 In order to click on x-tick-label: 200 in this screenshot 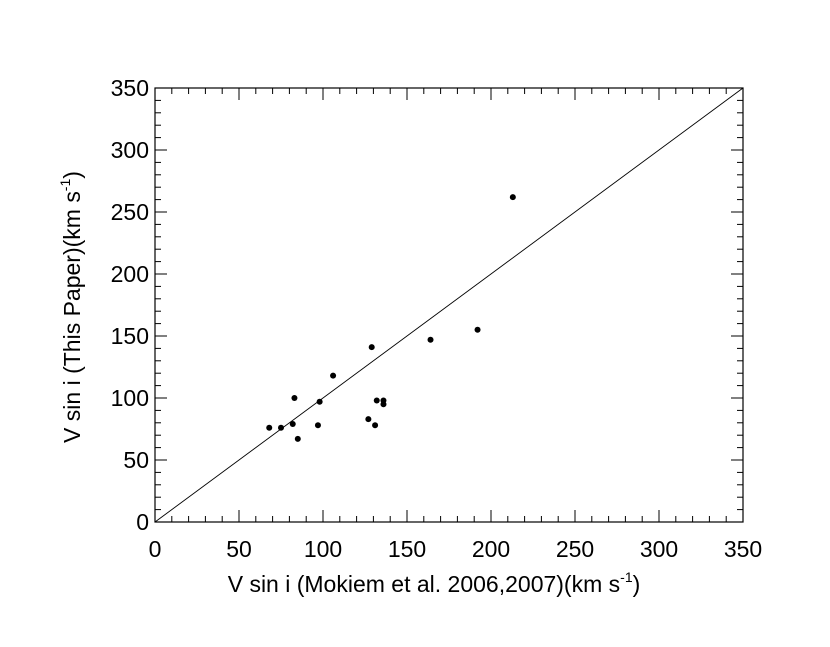, I will do `click(491, 549)`.